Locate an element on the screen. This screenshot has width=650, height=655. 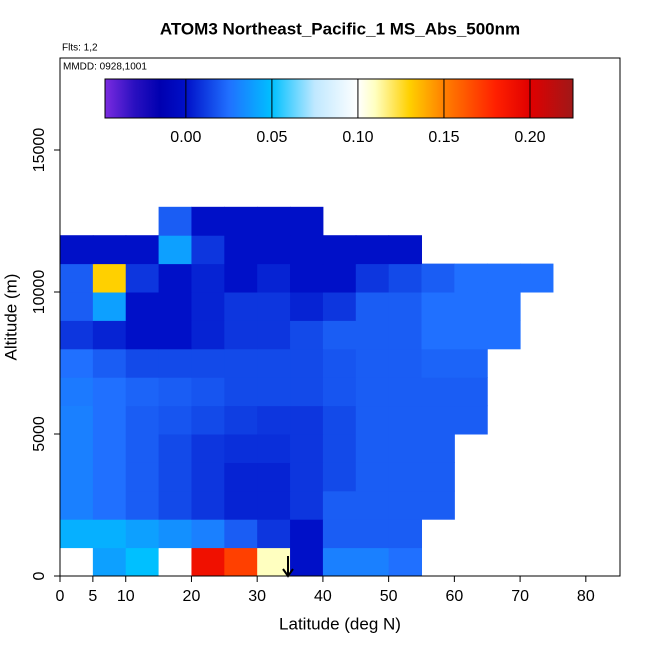
colorbar-tick-label: 0.20 is located at coordinates (529, 137).